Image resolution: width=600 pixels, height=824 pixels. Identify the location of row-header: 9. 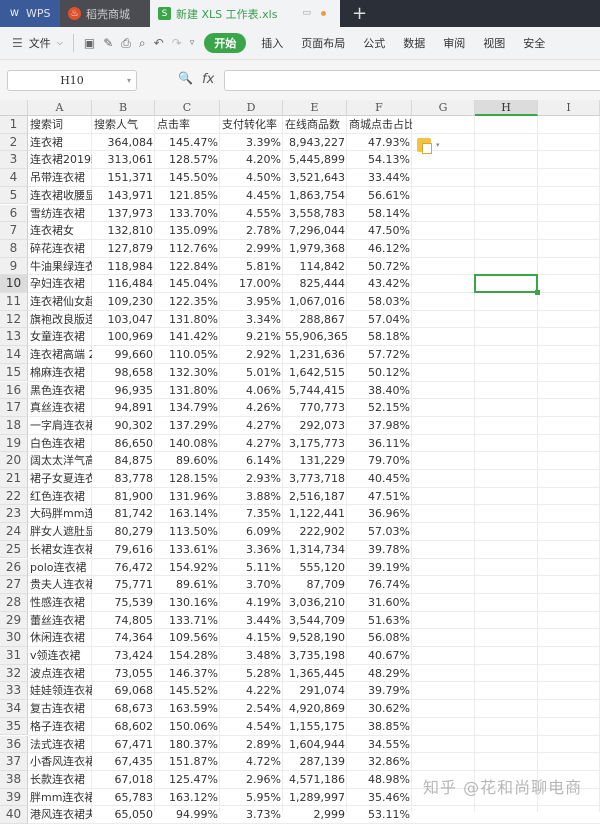
(14, 266).